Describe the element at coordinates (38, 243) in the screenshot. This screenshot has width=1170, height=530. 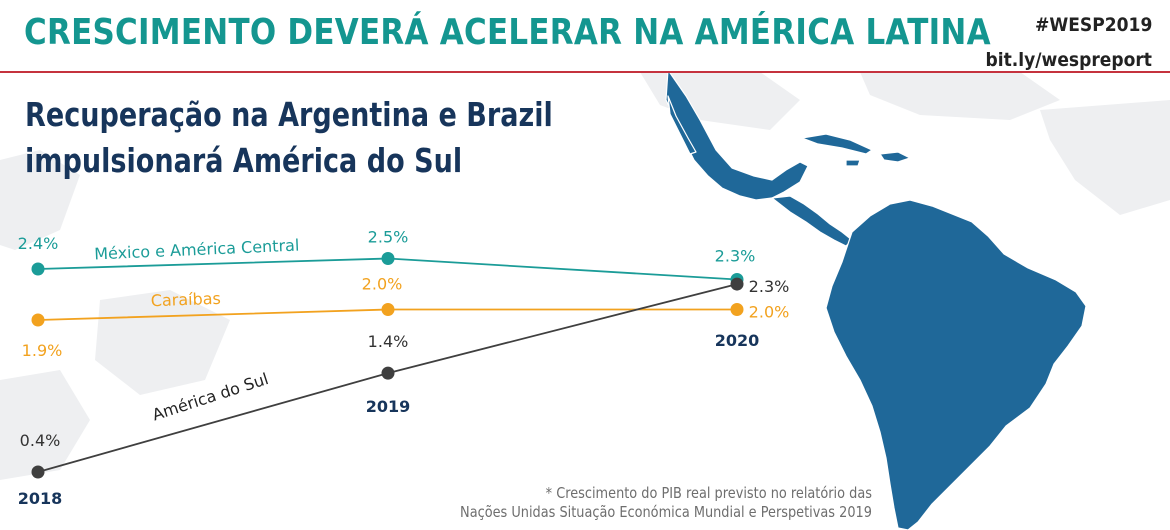
I see `data-label-mexico-e-america-central-2018: 2.4%` at that location.